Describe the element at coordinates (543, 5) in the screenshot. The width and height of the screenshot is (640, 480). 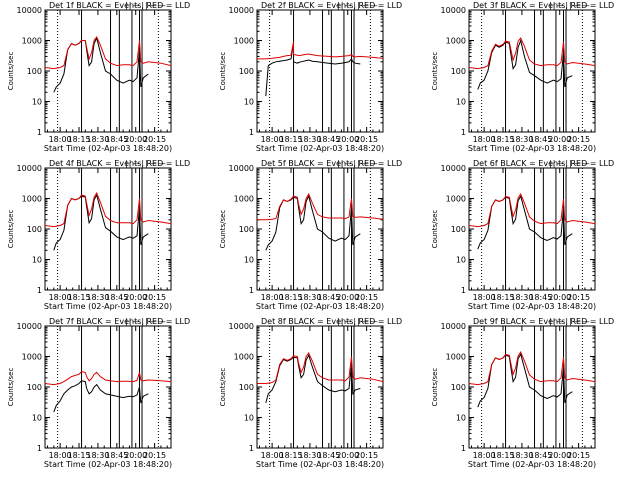
I see `panel-title: Det 3f BLACK = Events, RED = LLD` at that location.